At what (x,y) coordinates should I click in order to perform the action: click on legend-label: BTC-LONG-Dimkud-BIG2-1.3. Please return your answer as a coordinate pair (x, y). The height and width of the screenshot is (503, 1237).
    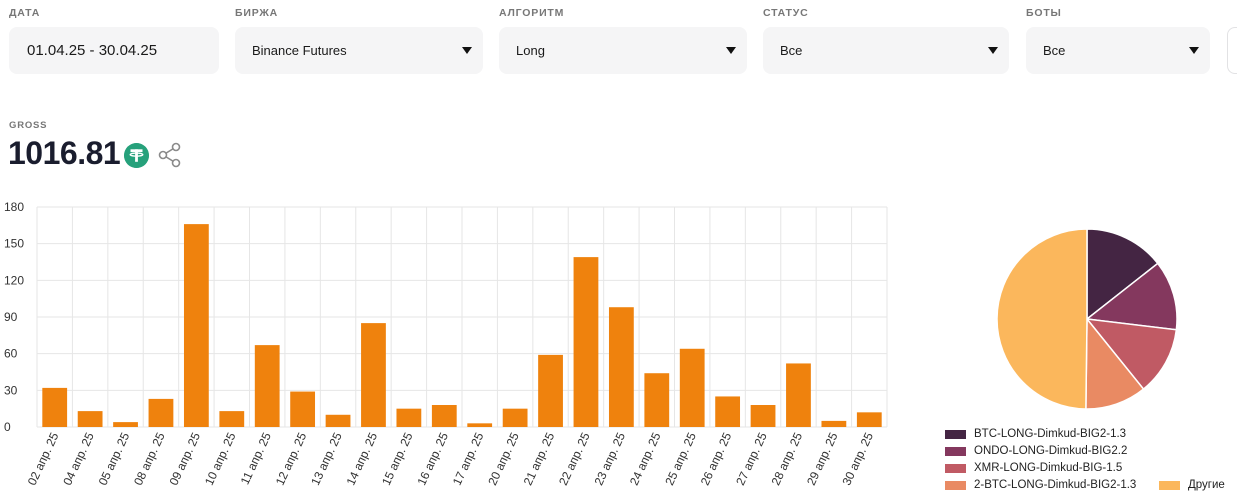
    Looking at the image, I should click on (1050, 434).